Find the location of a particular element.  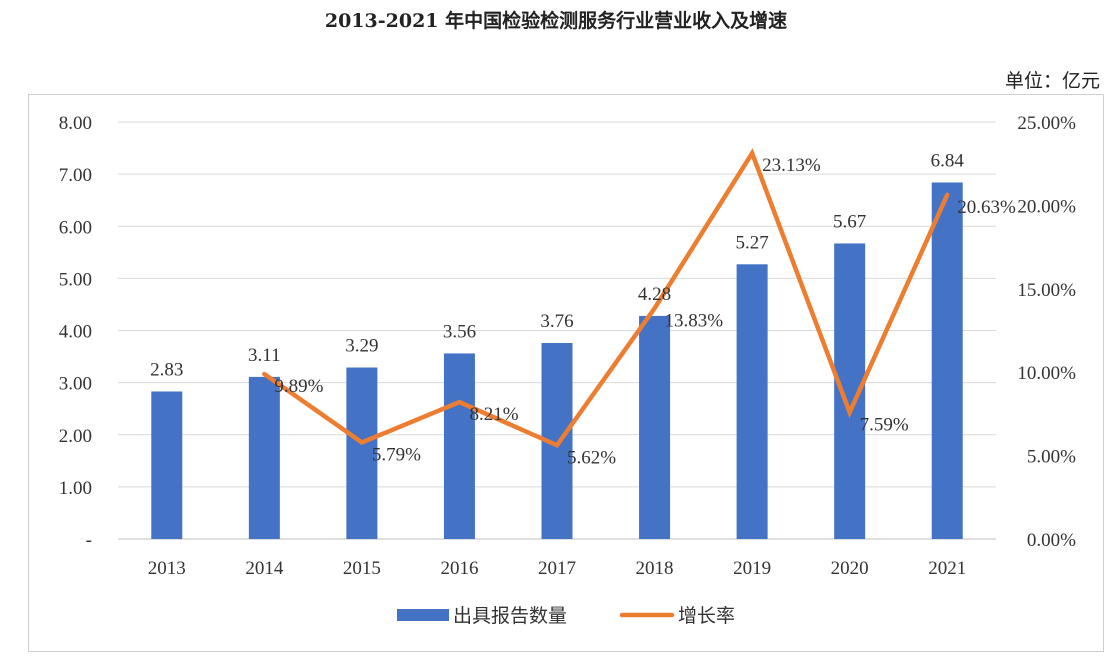

y-right-tick-label: 25.00% is located at coordinates (1046, 123).